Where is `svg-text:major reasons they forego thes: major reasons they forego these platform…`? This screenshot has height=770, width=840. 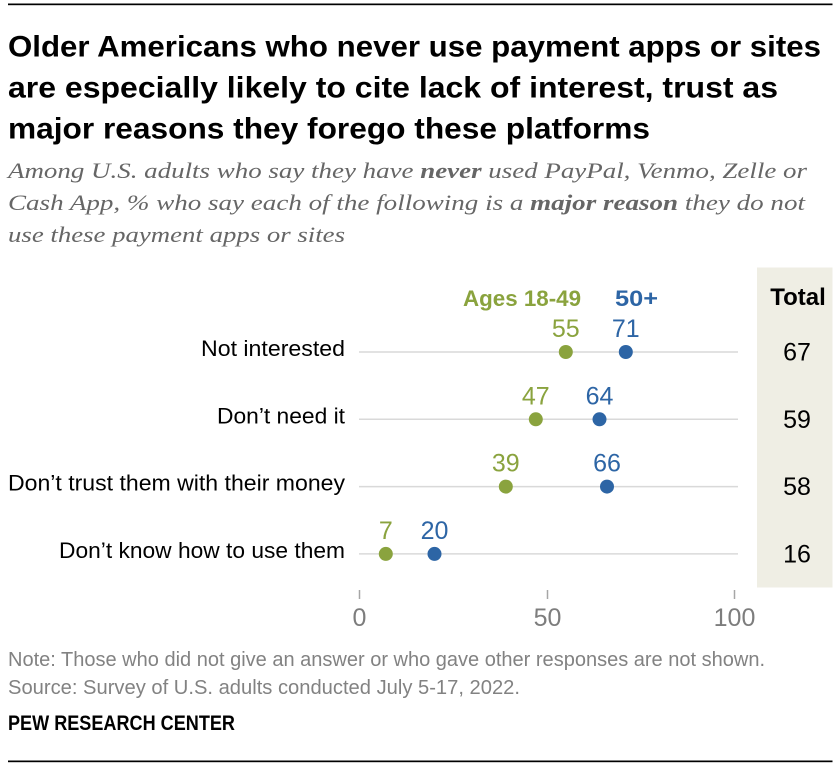
svg-text:major reasons they forego thes: major reasons they forego these platform… is located at coordinates (329, 129).